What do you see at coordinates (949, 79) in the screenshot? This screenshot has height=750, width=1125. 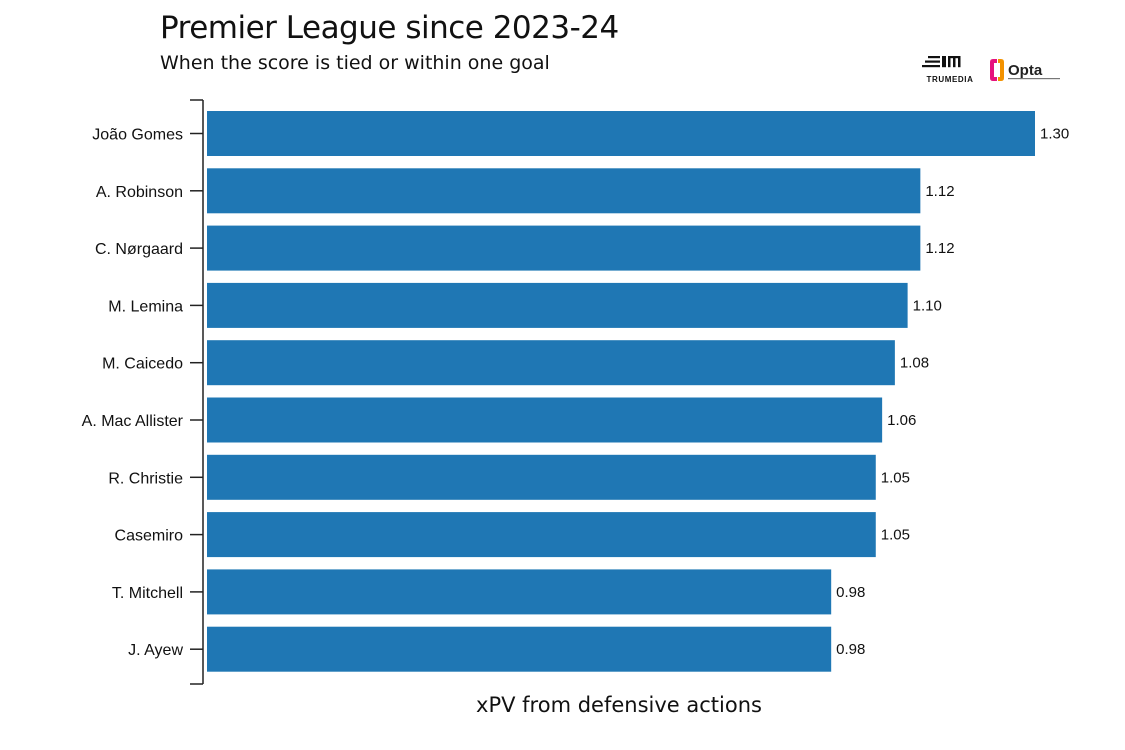 I see `trumedia-logo-text: TRUMEDIA` at bounding box center [949, 79].